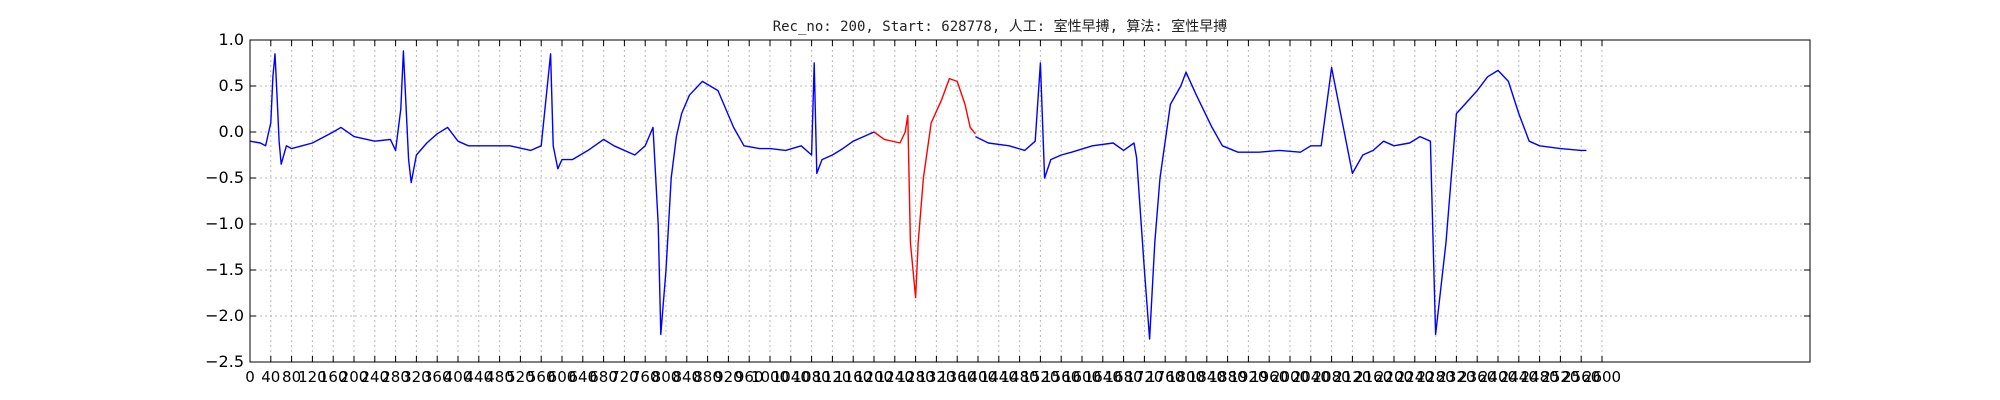  I want to click on y-tick-label: −0.5, so click(224, 177).